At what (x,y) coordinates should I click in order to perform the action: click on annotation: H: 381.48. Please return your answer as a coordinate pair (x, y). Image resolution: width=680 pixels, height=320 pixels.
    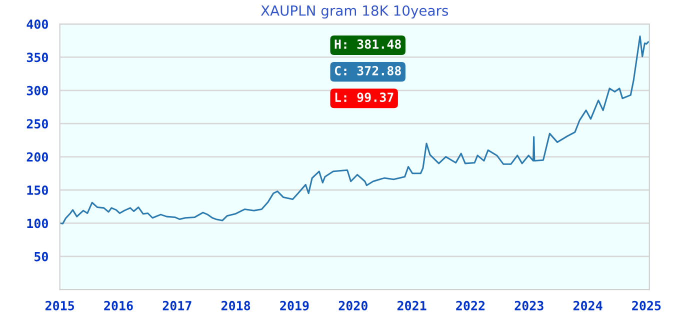
    Looking at the image, I should click on (367, 44).